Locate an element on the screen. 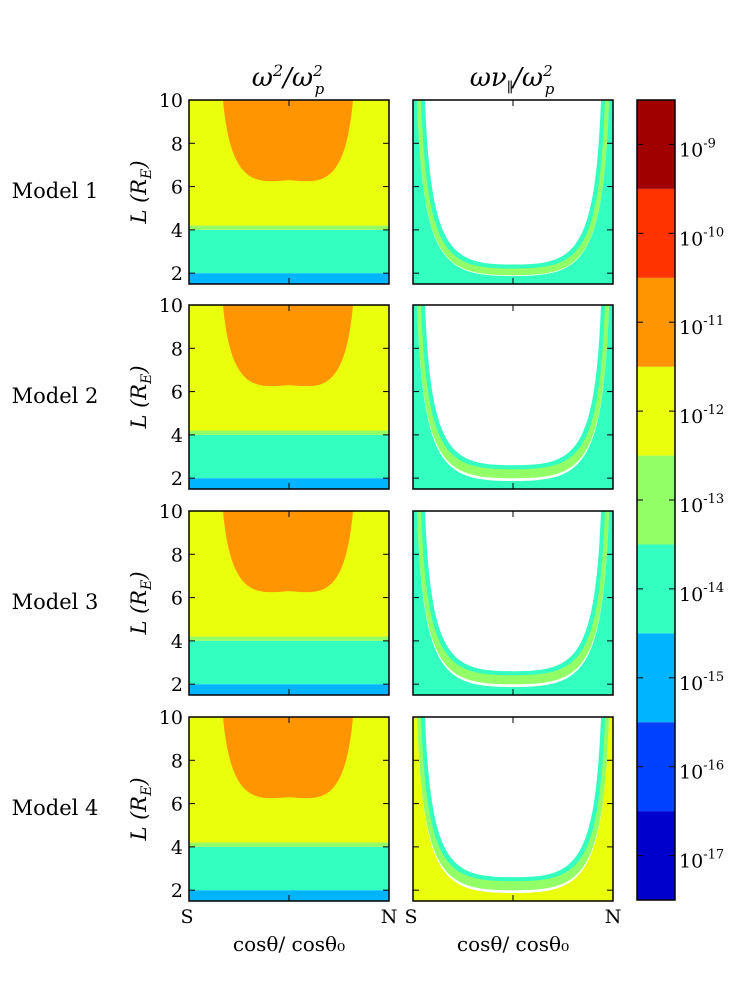 The width and height of the screenshot is (750, 1000). model-label: Model 1 is located at coordinates (55, 191).